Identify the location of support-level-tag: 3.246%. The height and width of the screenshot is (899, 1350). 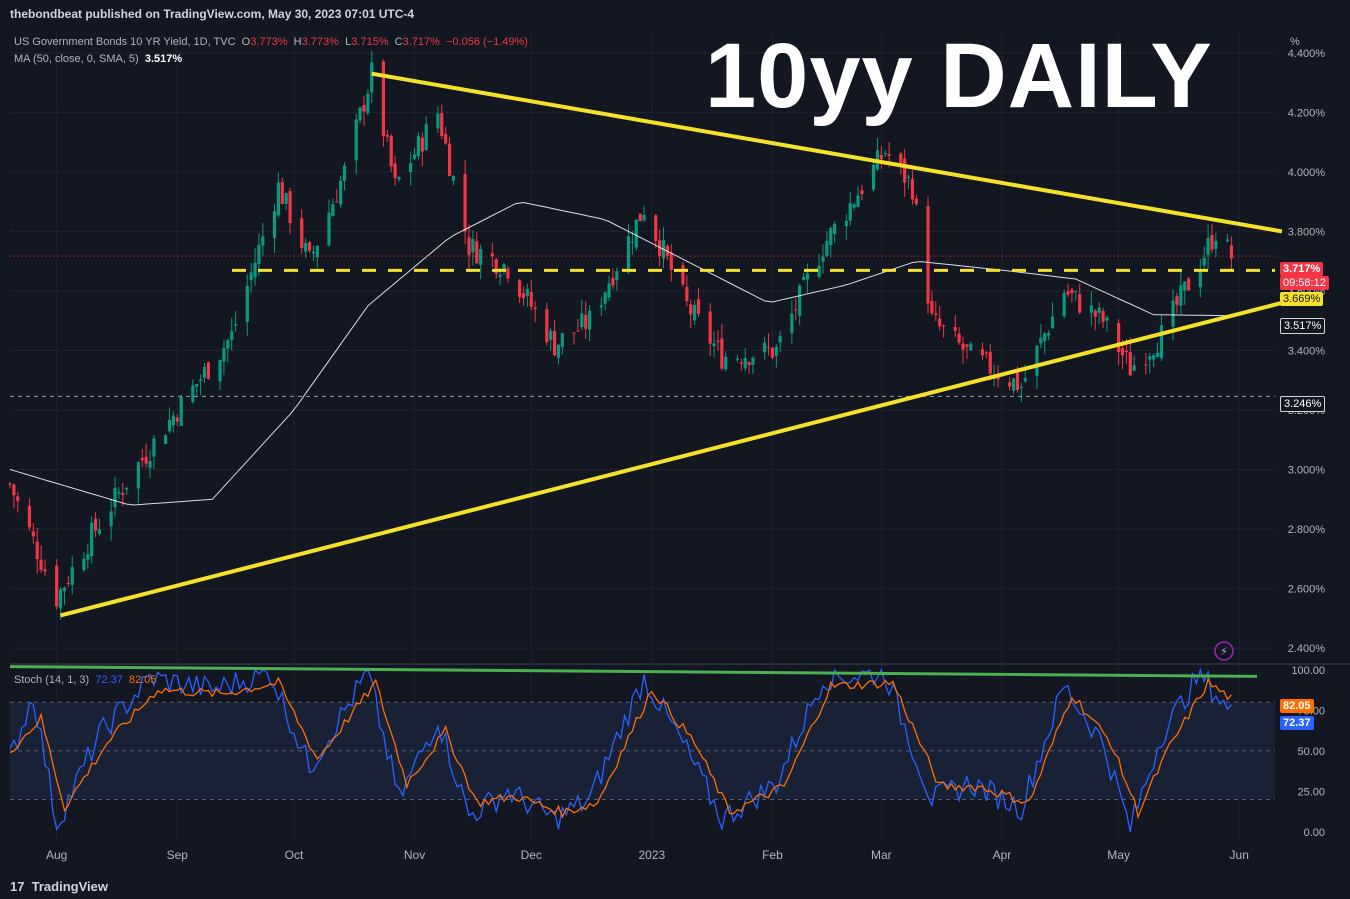
(1303, 404).